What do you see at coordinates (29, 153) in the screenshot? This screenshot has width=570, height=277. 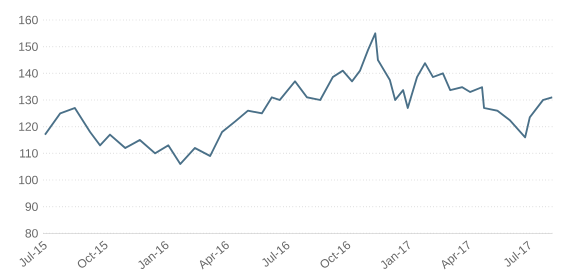 I see `y-tick-label: 110` at bounding box center [29, 153].